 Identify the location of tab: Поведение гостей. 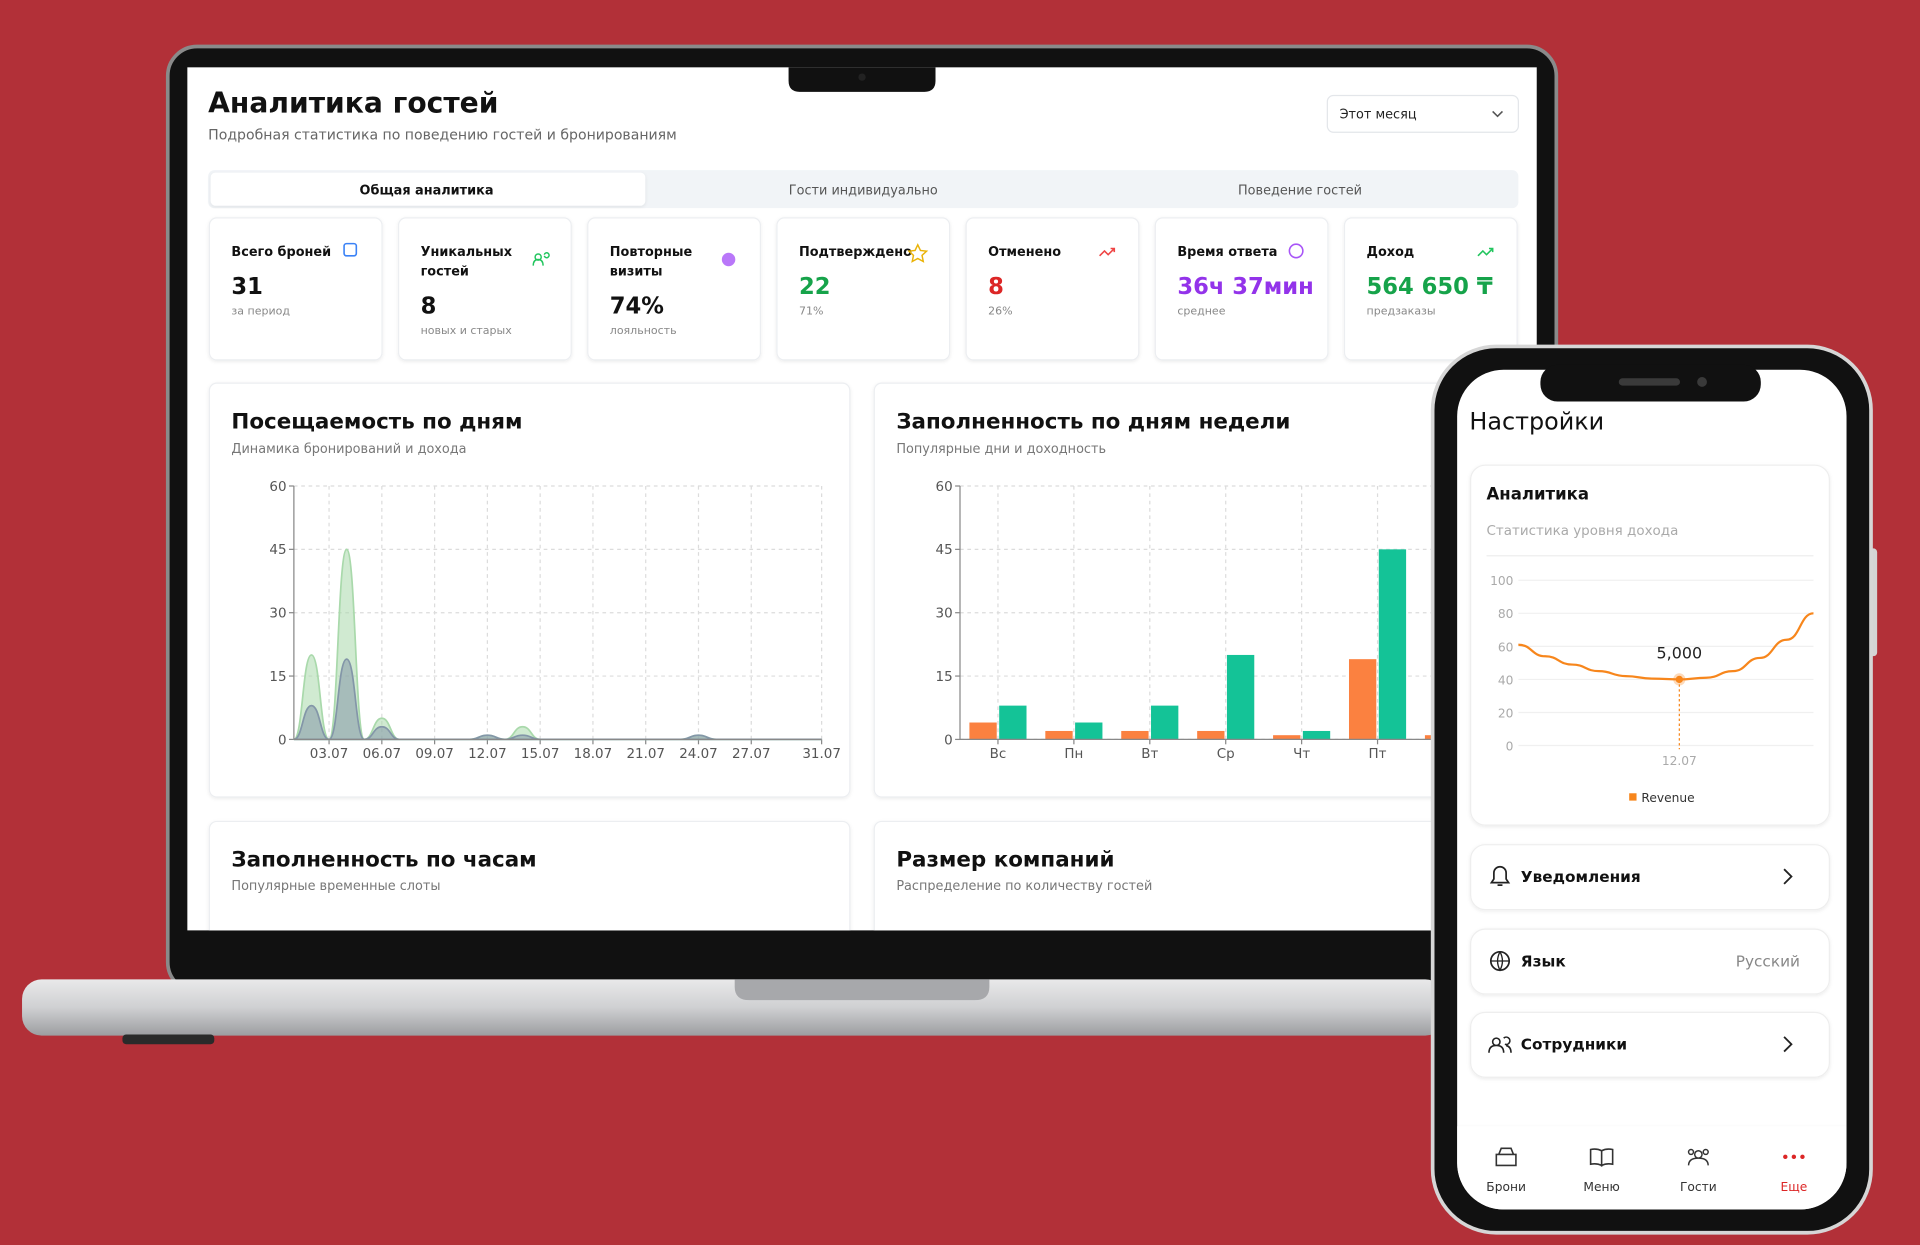
(1300, 191).